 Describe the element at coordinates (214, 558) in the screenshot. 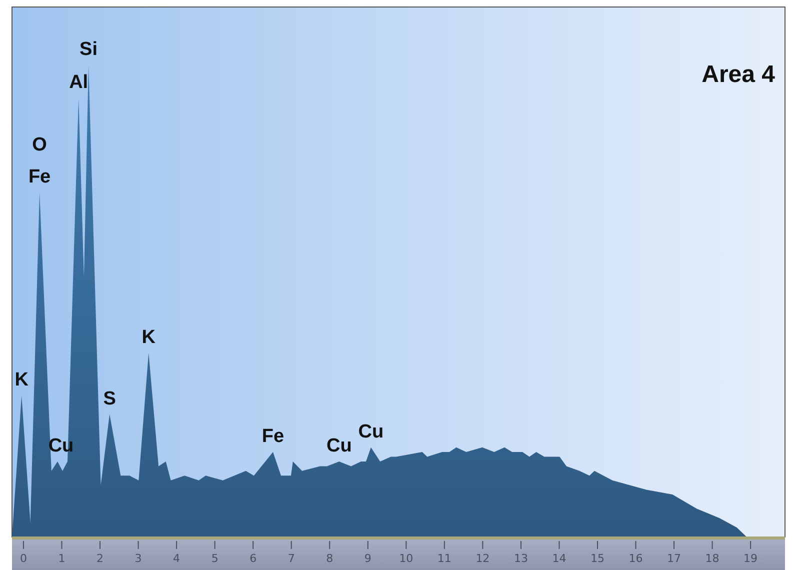

I see `x-tick-label: 5` at that location.